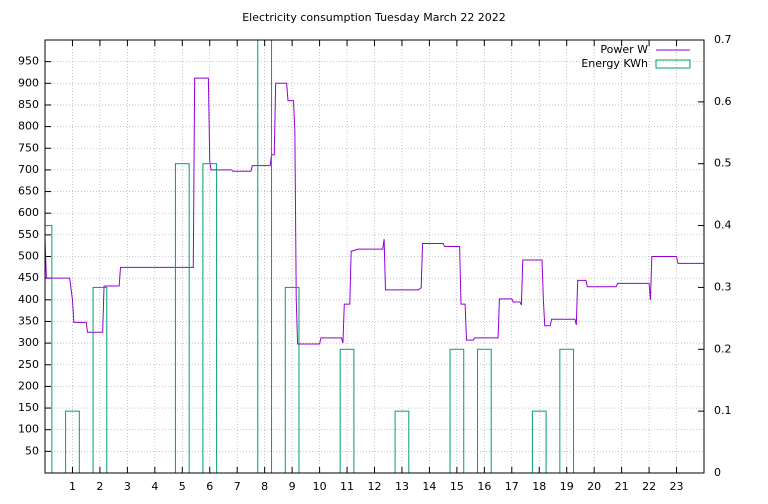 The image size is (768, 504). I want to click on x-tick-label: 4, so click(154, 486).